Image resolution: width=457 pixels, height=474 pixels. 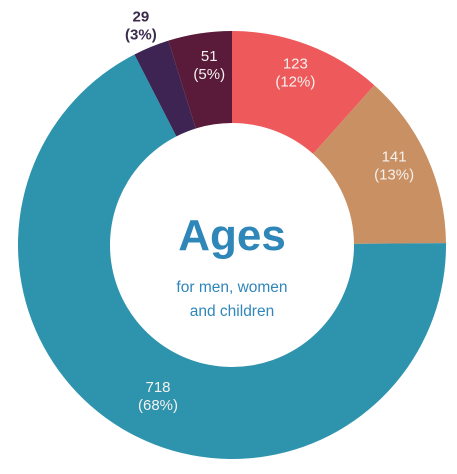 What do you see at coordinates (157, 387) in the screenshot?
I see `slice-value-label-2: 718` at bounding box center [157, 387].